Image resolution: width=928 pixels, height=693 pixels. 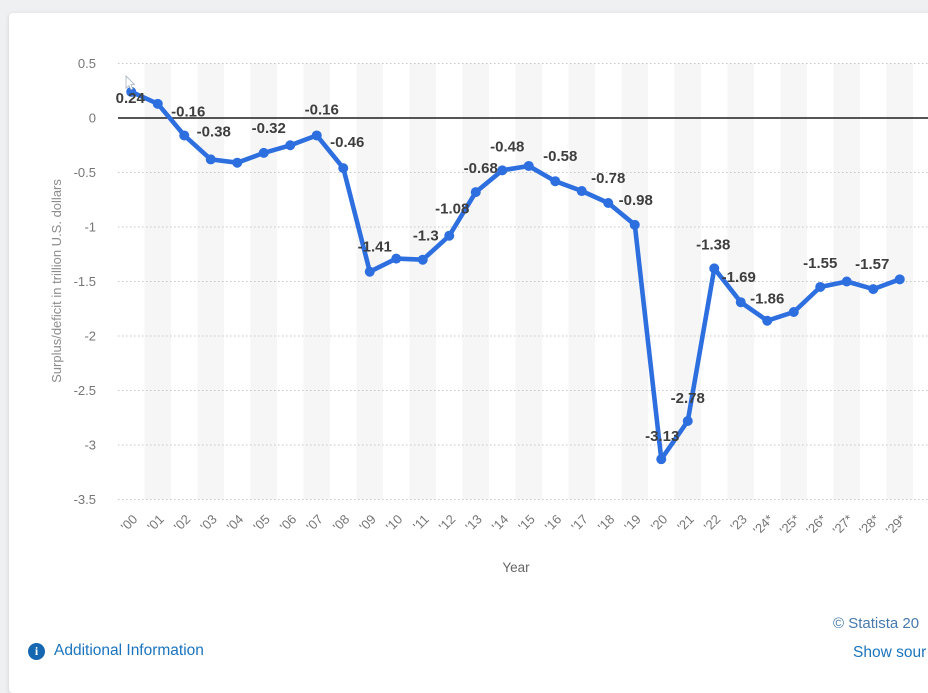 What do you see at coordinates (341, 523) in the screenshot?
I see `x-tick-label: '08` at bounding box center [341, 523].